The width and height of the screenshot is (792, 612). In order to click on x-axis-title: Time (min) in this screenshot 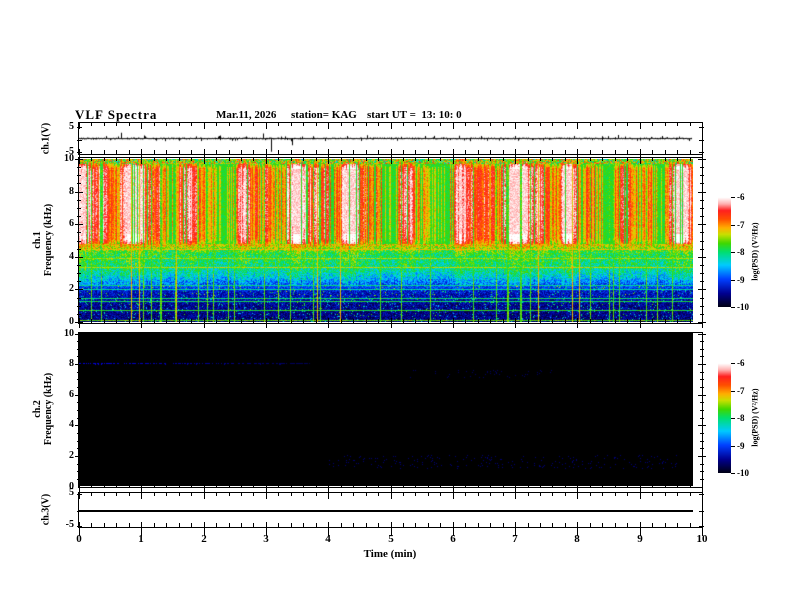, I will do `click(390, 554)`.